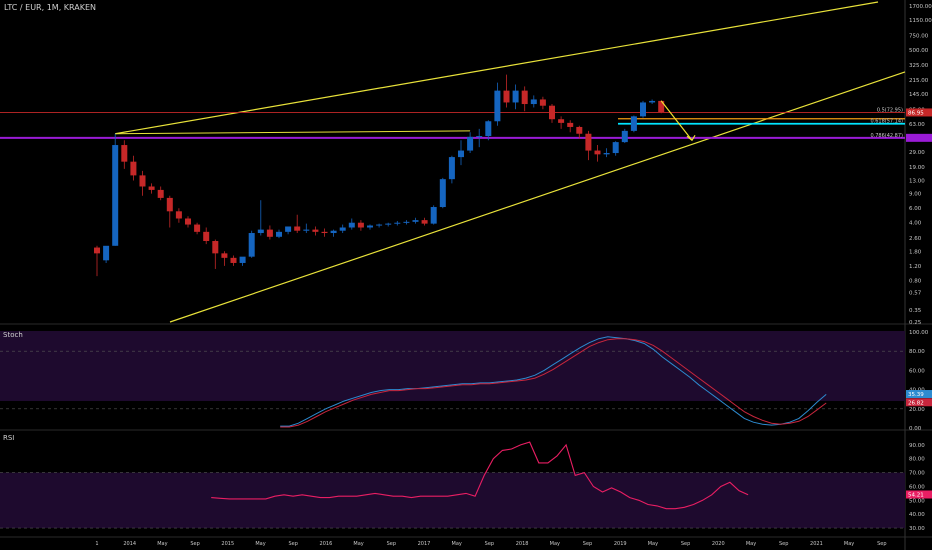 This screenshot has height=550, width=932. Describe the element at coordinates (452, 500) in the screenshot. I see `rsi-band` at that location.